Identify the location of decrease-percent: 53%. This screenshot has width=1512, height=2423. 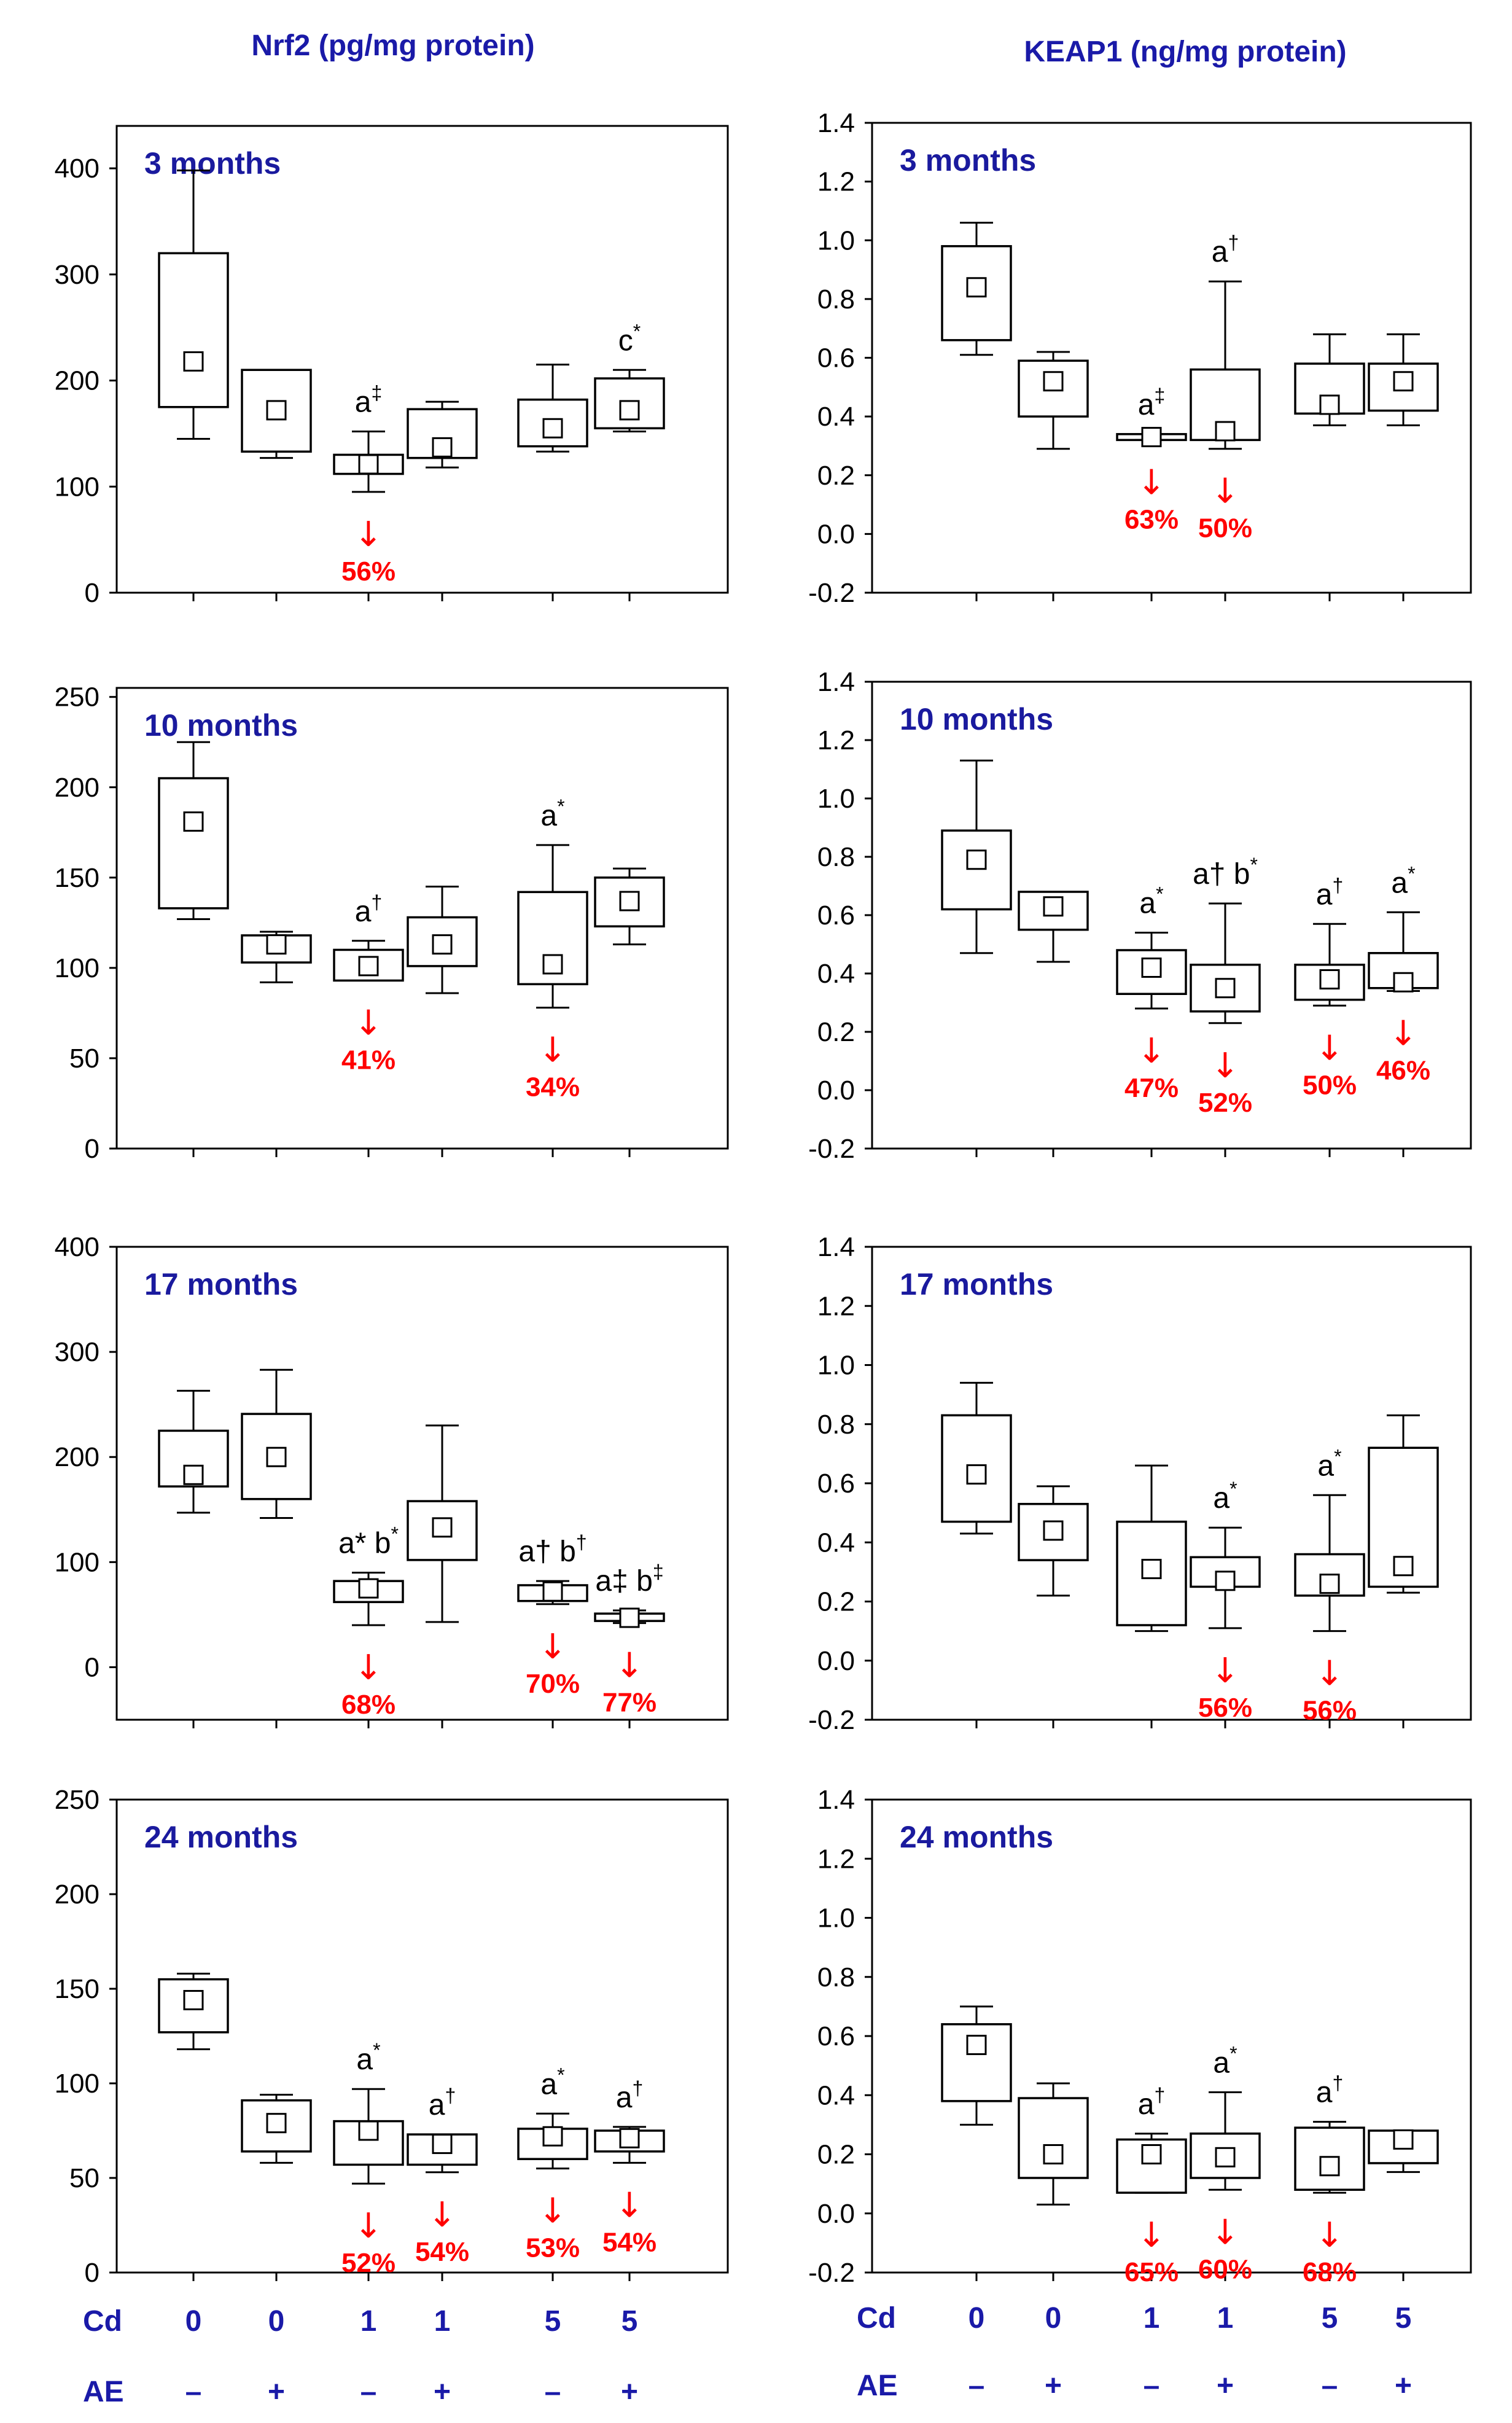
(553, 2248).